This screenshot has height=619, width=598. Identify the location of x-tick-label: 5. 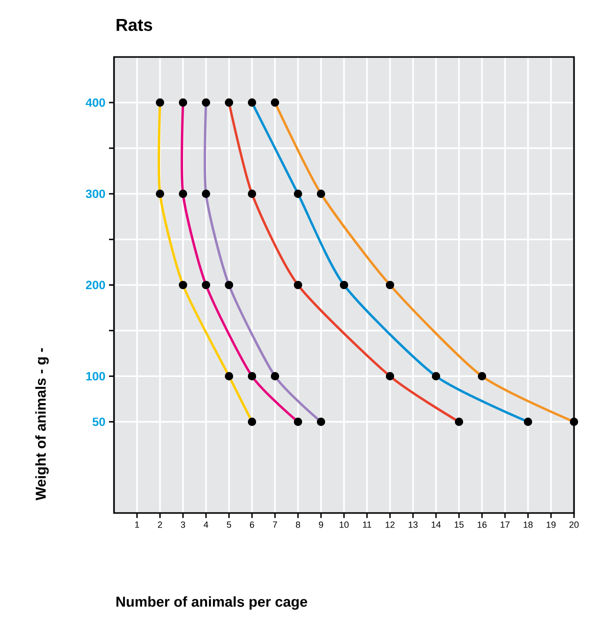
(229, 524).